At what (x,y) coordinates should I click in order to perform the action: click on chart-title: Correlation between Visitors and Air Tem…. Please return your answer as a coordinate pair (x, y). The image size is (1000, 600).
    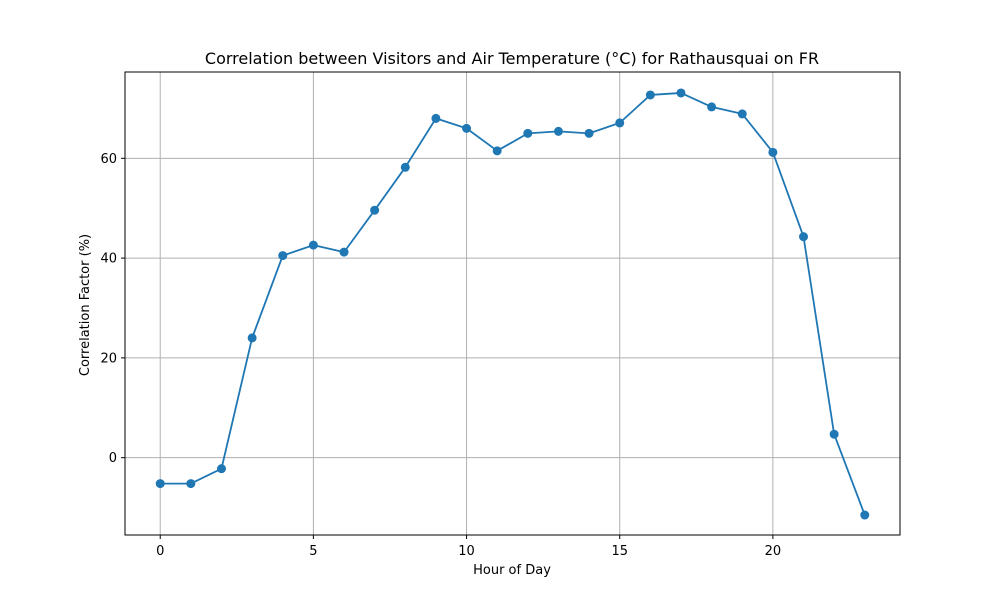
    Looking at the image, I should click on (512, 58).